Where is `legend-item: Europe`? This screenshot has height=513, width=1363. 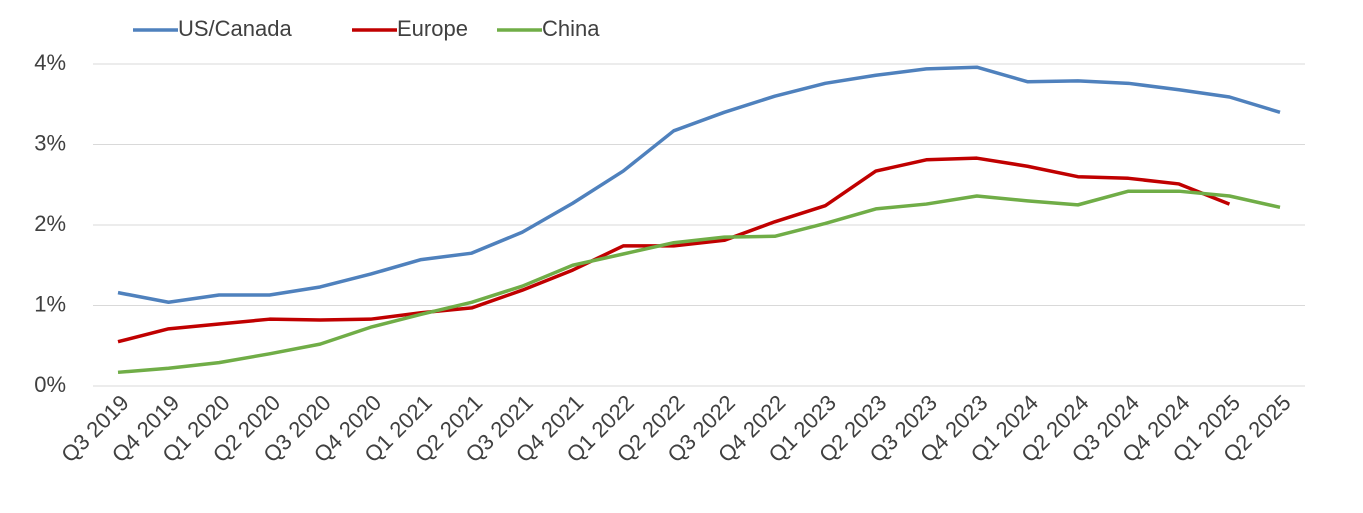
legend-item: Europe is located at coordinates (410, 28).